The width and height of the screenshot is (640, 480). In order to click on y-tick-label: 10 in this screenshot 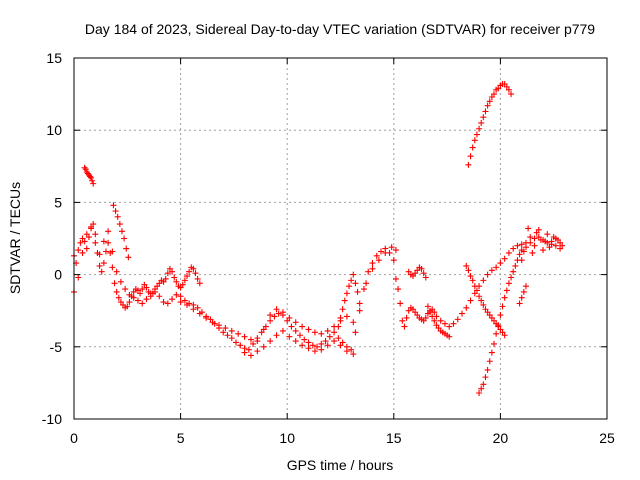, I will do `click(54, 130)`.